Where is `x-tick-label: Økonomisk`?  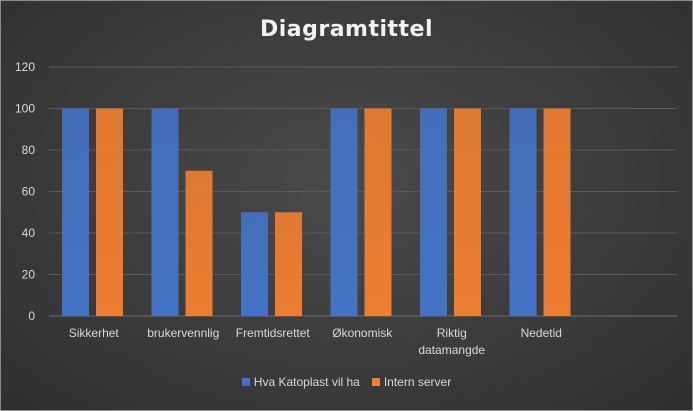
x-tick-label: Økonomisk is located at coordinates (362, 333).